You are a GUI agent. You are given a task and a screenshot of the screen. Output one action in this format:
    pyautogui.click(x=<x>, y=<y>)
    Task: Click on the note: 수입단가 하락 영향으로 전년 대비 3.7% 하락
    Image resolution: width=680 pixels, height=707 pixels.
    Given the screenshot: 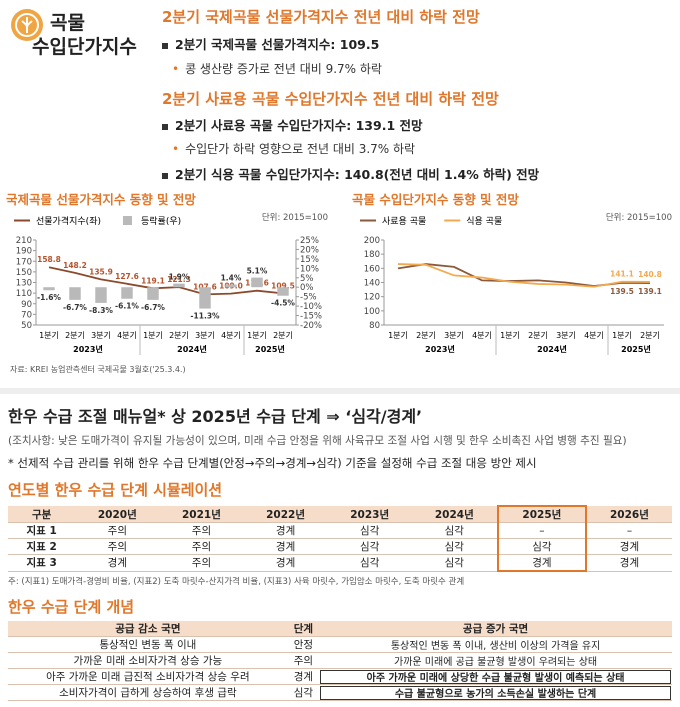 What is the action you would take?
    pyautogui.click(x=293, y=148)
    